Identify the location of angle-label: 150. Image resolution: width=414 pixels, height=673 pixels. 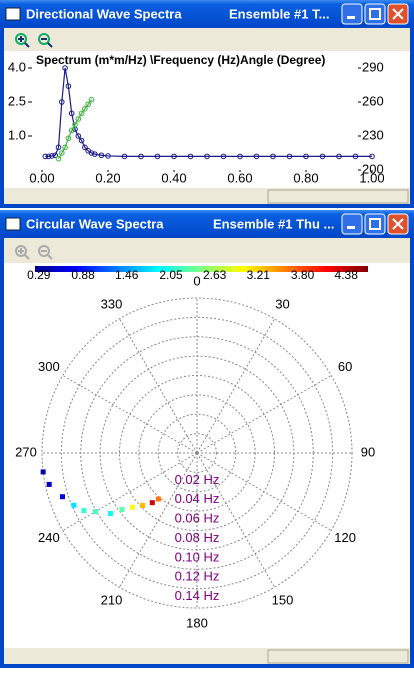
(283, 600).